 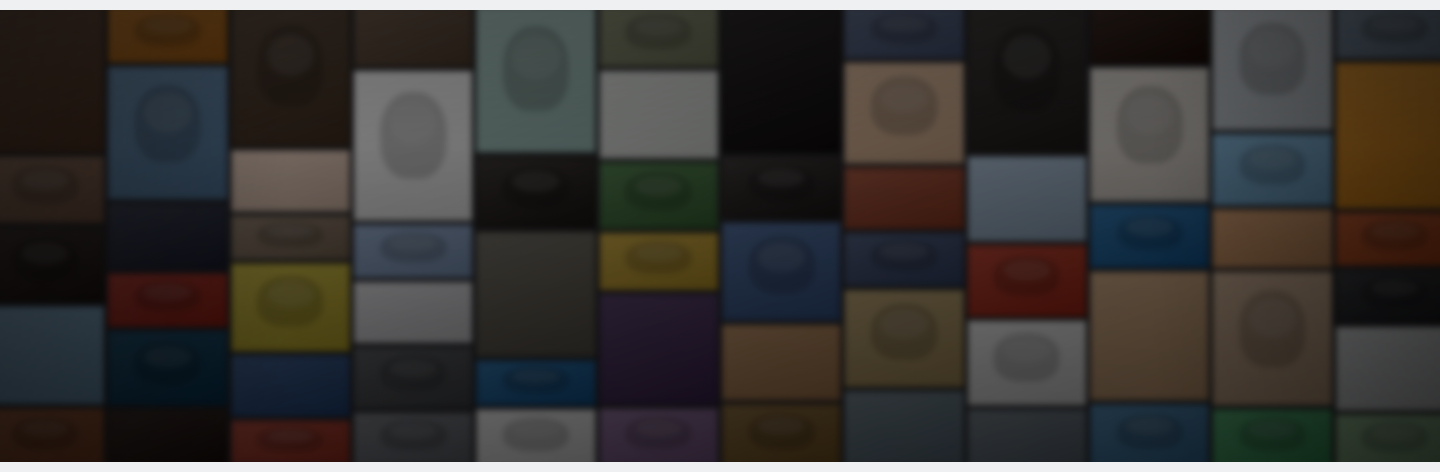 I want to click on page-top-strip, so click(x=720, y=5).